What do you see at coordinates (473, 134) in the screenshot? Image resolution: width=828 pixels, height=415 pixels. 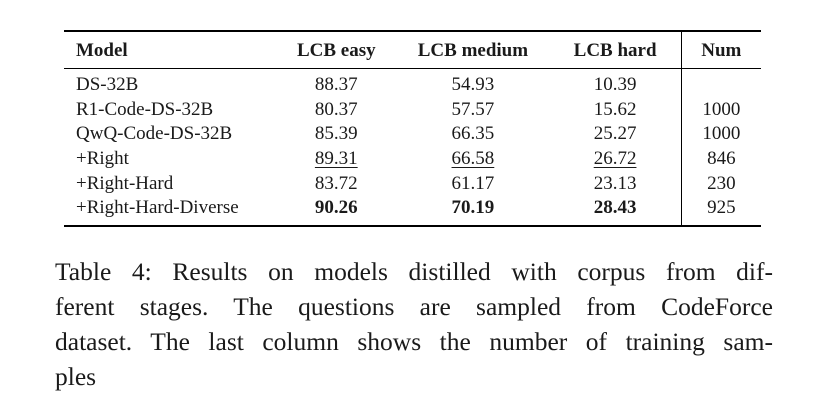 I see `cell-lcb-medium: 66.35` at bounding box center [473, 134].